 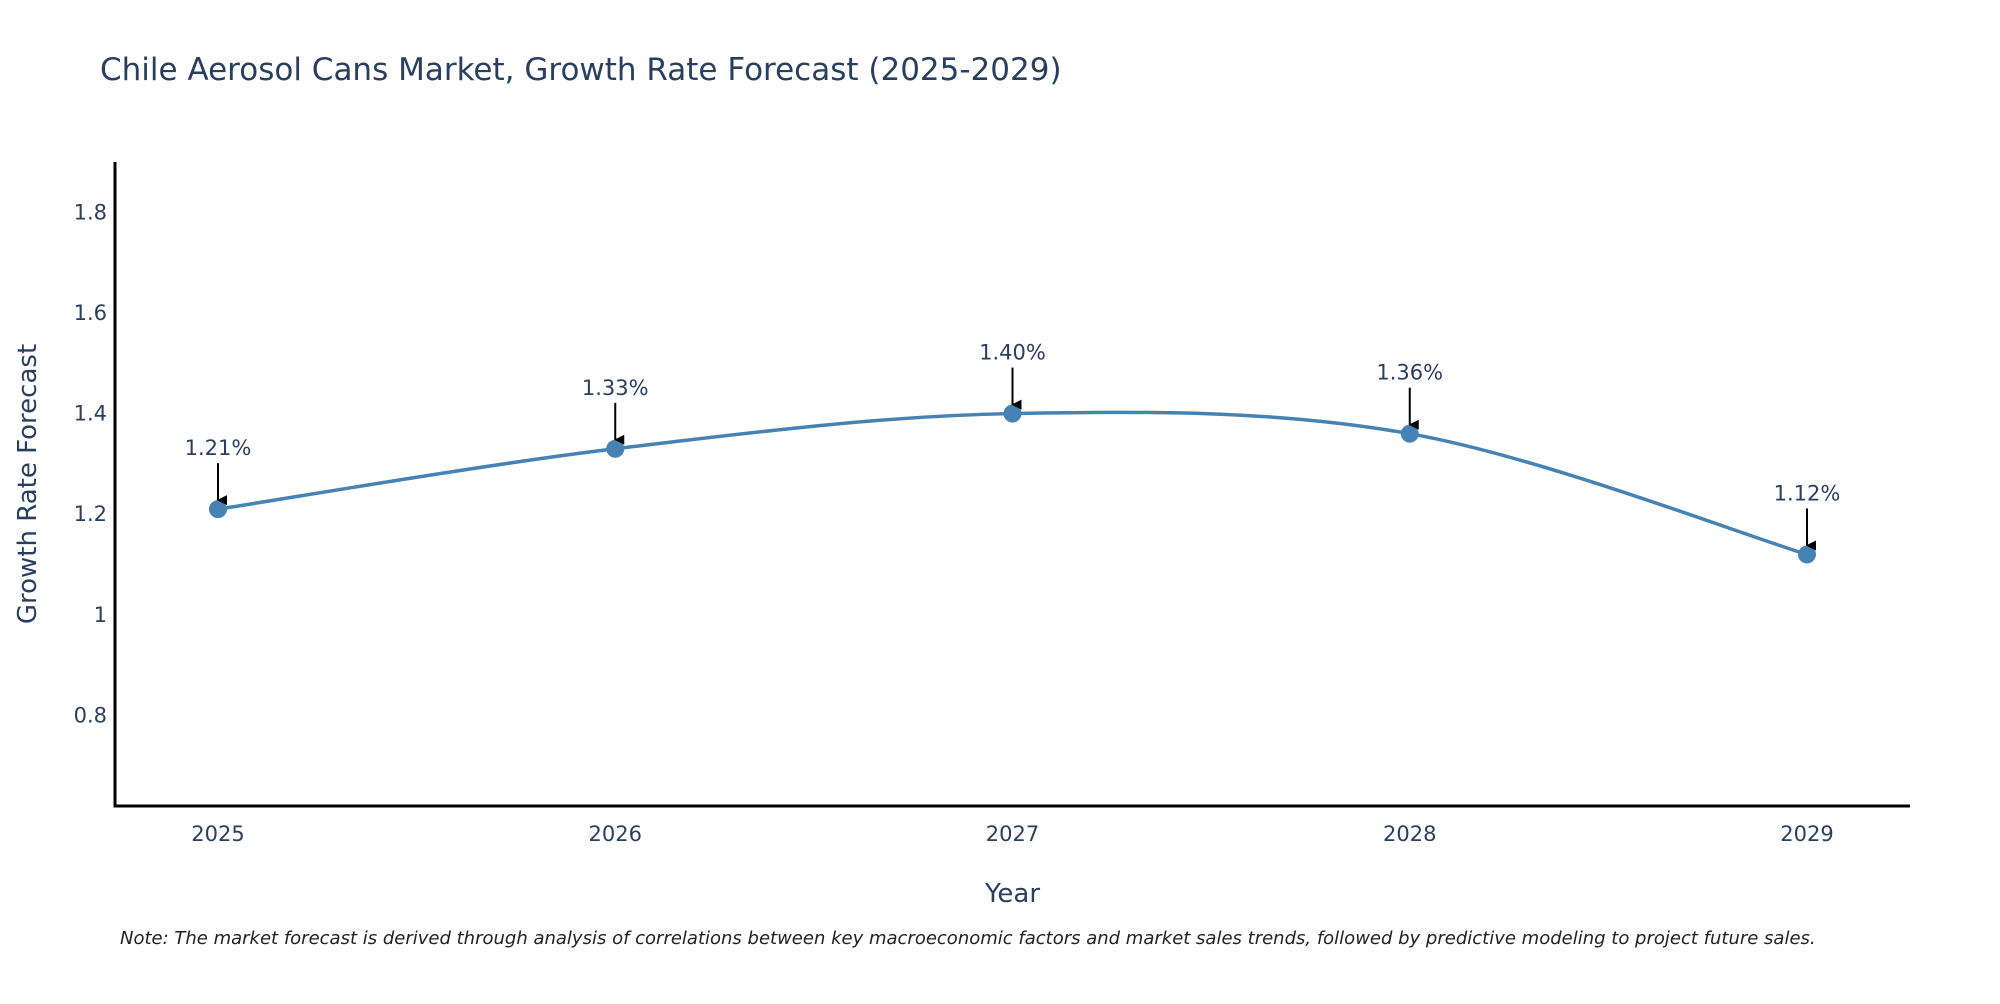 I want to click on x-tick-label: 2027, so click(x=1012, y=834).